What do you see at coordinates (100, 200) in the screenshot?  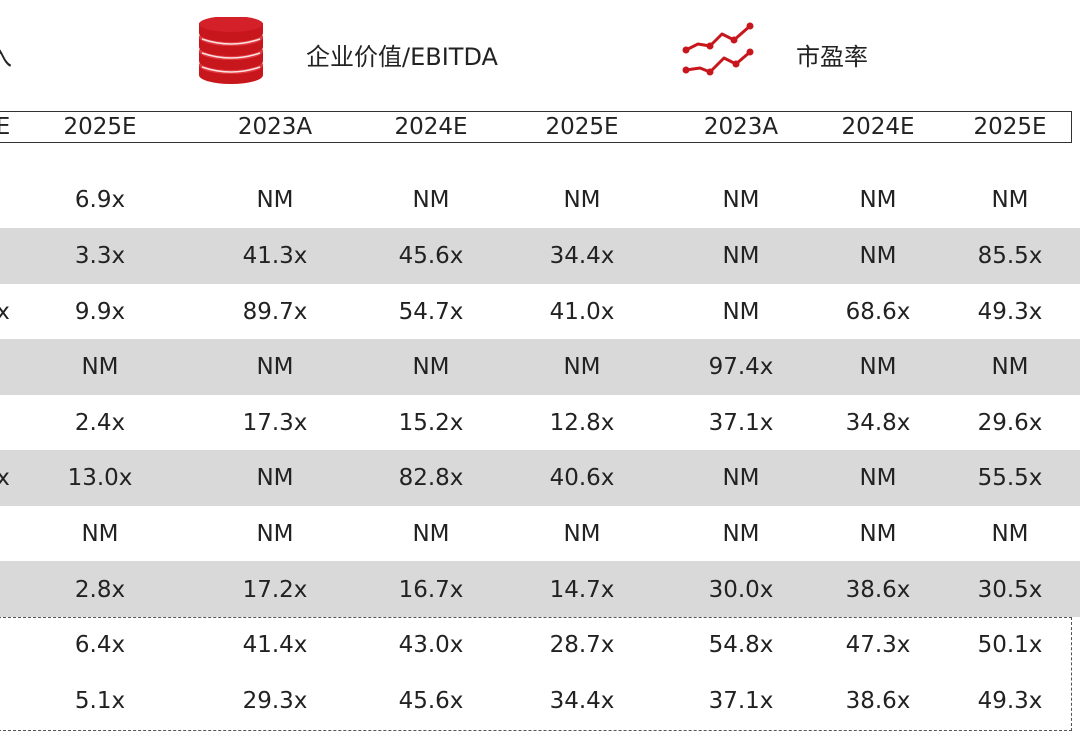 I see `table-cell: 6.9x` at bounding box center [100, 200].